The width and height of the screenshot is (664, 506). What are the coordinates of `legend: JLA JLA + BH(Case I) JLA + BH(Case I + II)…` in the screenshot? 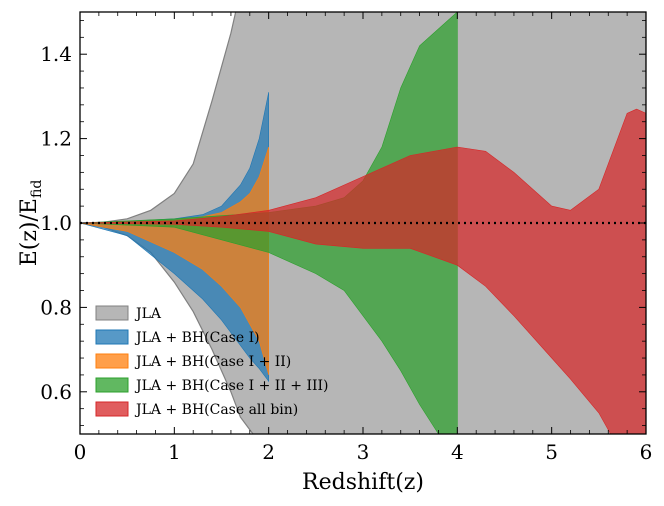 It's located at (212, 361).